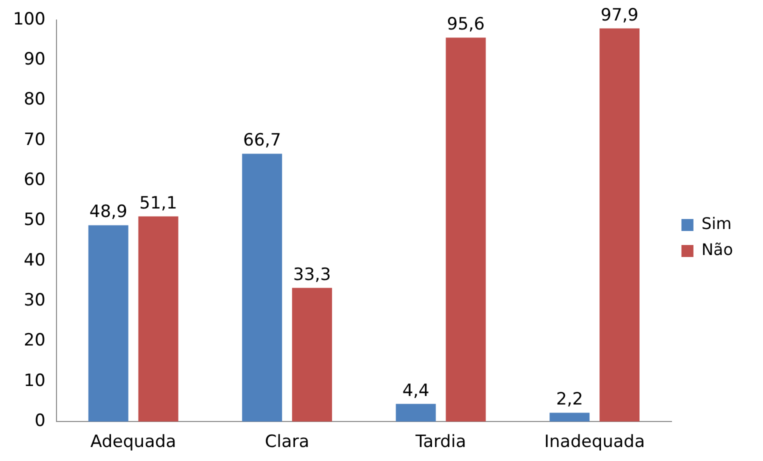 This screenshot has height=461, width=763. Describe the element at coordinates (40, 421) in the screenshot. I see `y-tick-label: 0` at that location.